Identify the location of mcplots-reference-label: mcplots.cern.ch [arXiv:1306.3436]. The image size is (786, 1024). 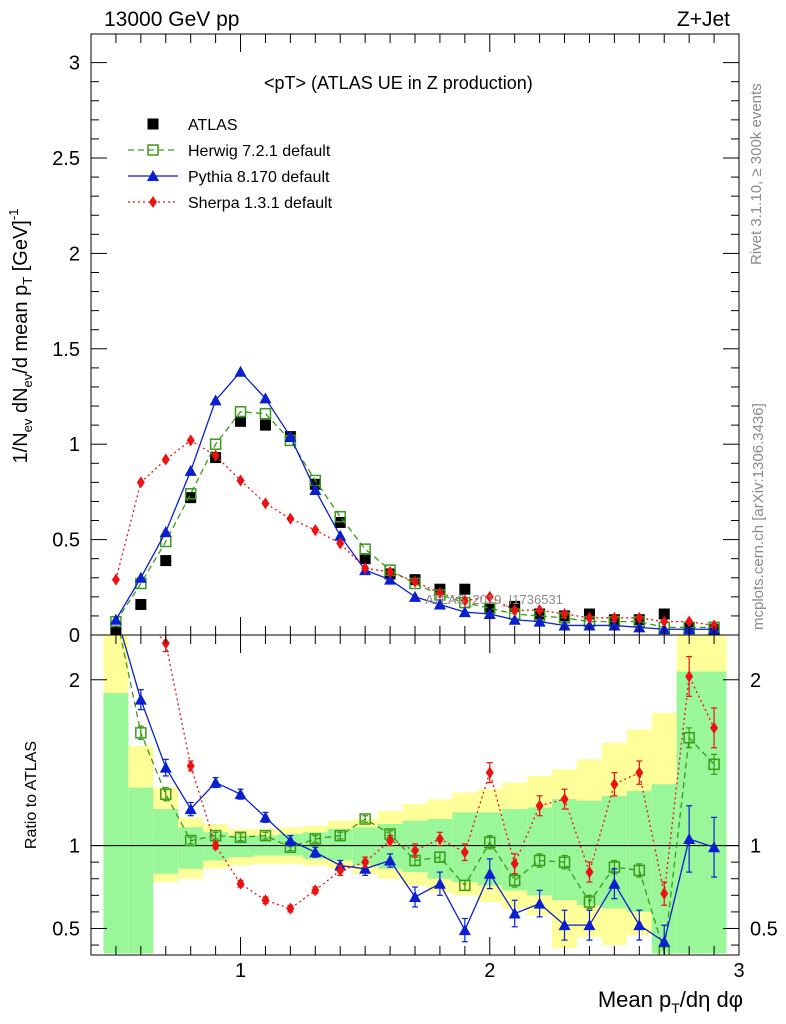
(758, 516).